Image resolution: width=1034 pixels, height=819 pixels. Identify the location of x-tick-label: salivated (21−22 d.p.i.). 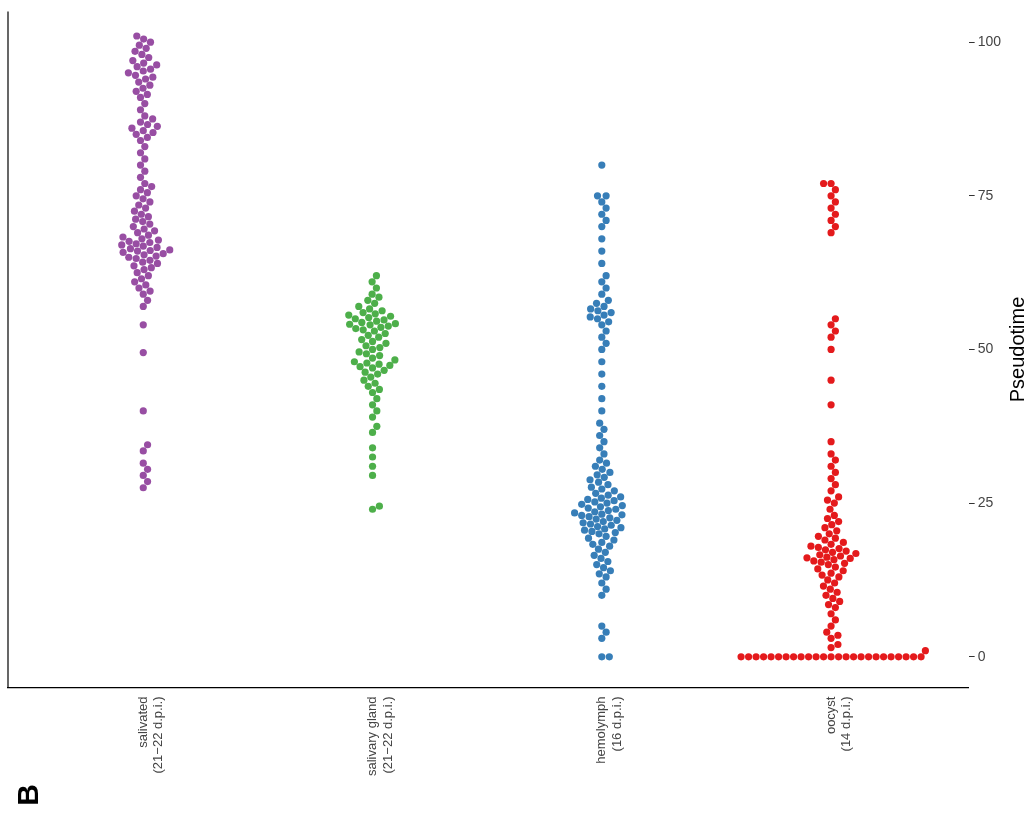
(150, 735).